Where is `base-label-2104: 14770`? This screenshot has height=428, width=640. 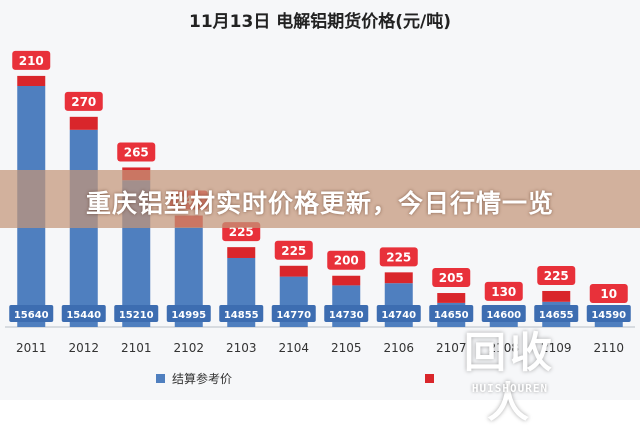
base-label-2104: 14770 is located at coordinates (293, 315).